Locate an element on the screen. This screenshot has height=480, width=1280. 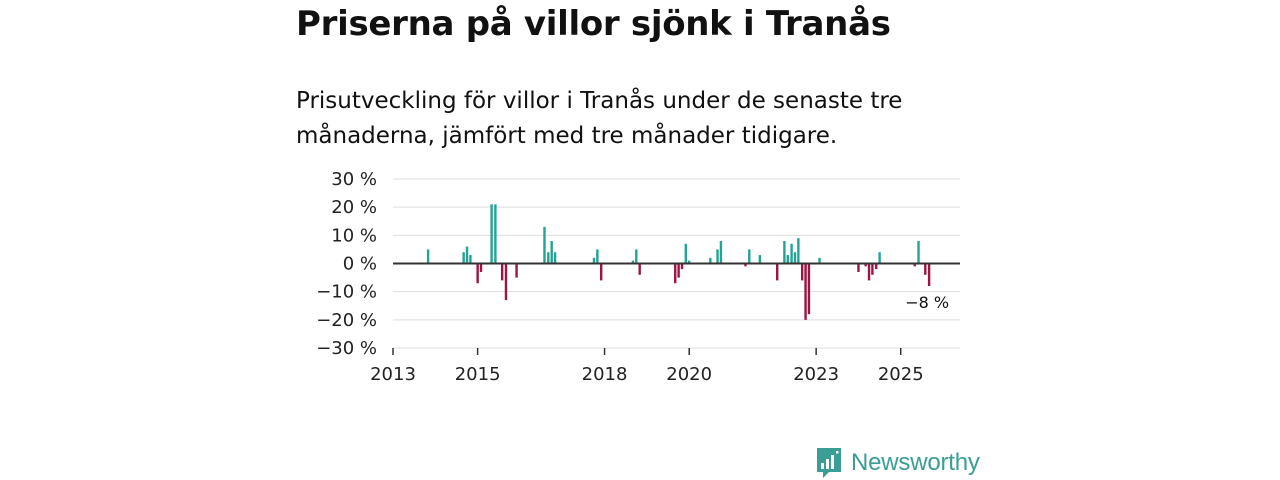
newsworthy-logo: Newsworthy is located at coordinates (897, 463).